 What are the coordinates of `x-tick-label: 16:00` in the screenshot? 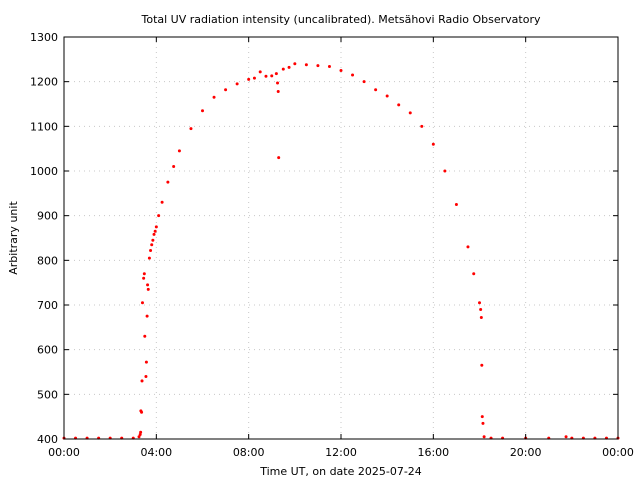 It's located at (433, 452).